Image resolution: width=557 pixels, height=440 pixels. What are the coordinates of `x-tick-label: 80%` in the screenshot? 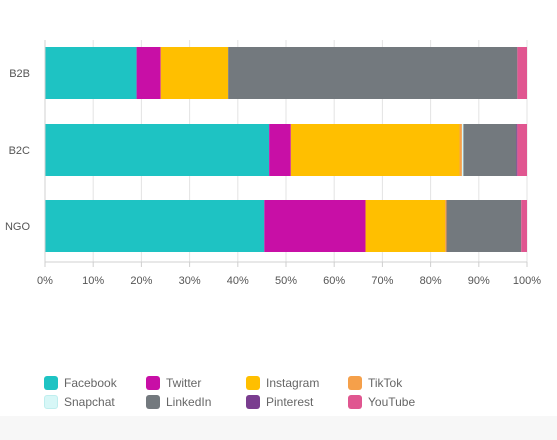 It's located at (431, 281).